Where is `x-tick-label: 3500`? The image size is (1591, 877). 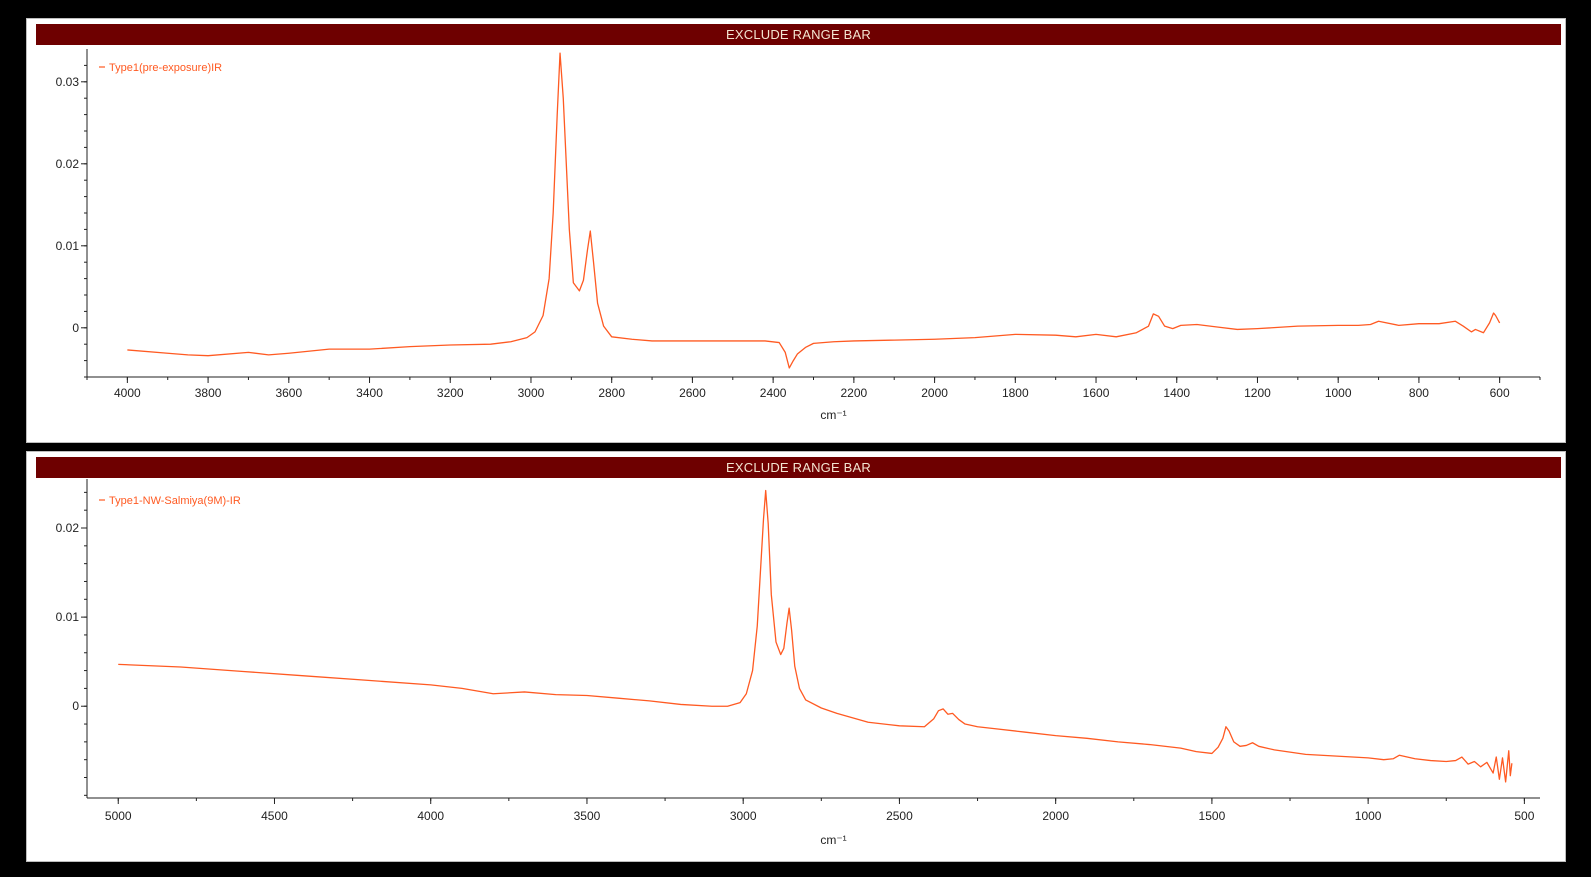 x-tick-label: 3500 is located at coordinates (587, 816).